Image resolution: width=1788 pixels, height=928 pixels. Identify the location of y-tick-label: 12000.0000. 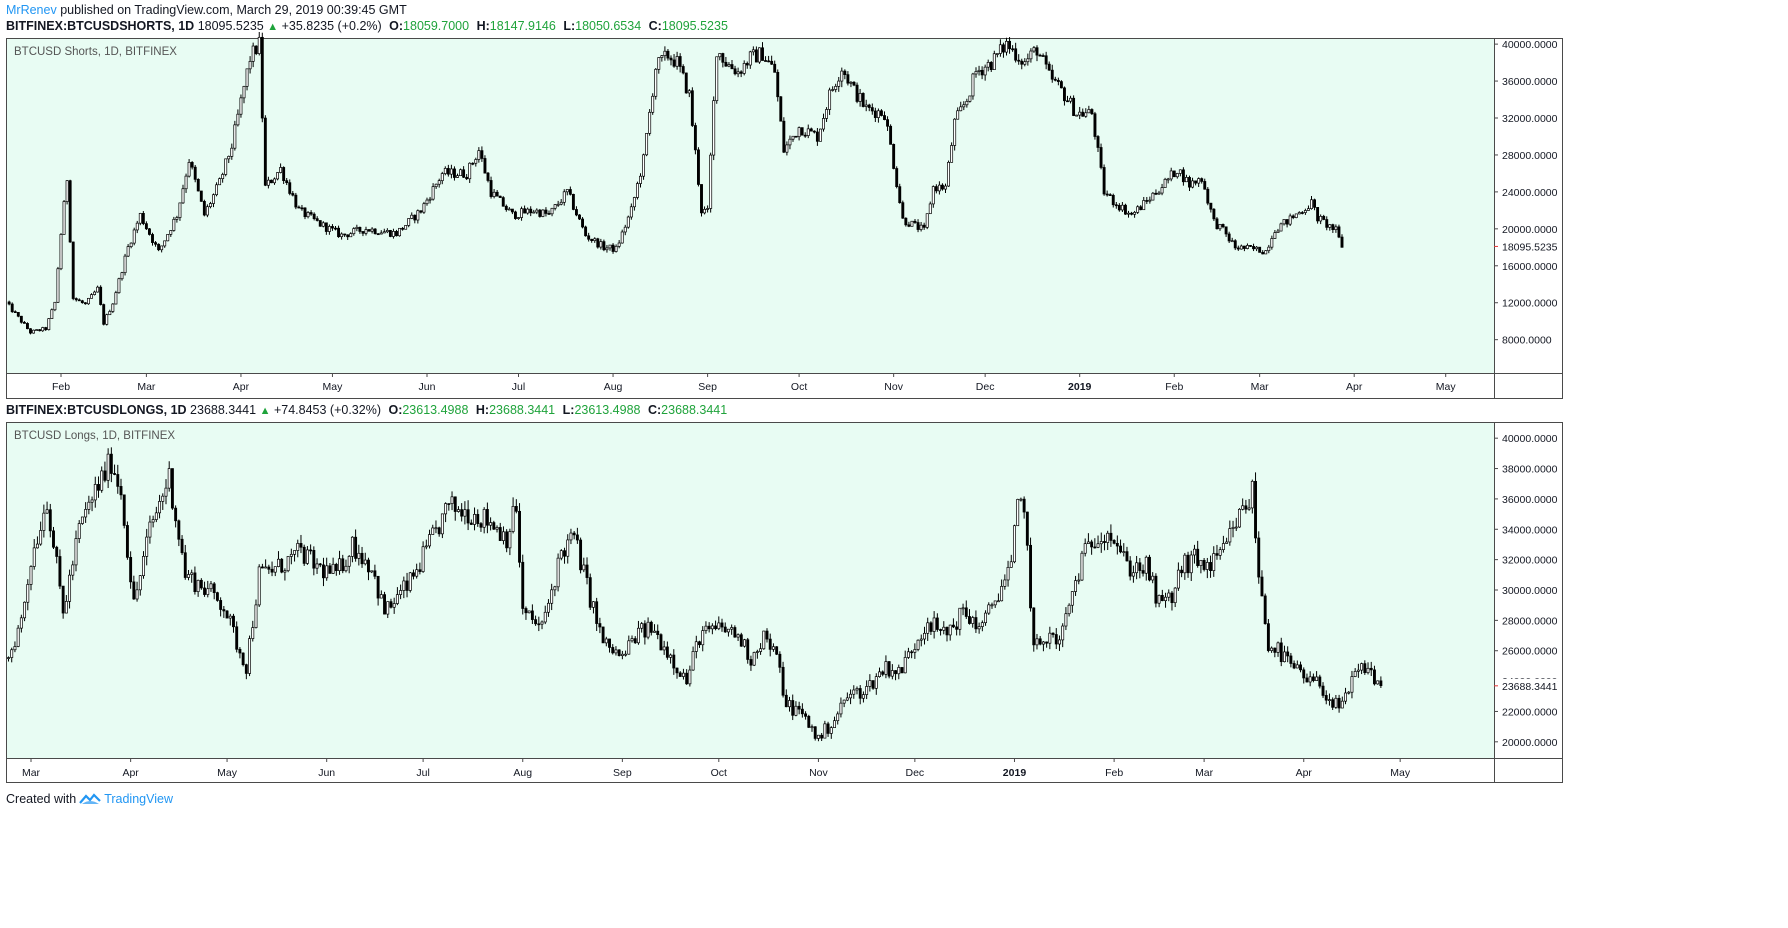
(1530, 304).